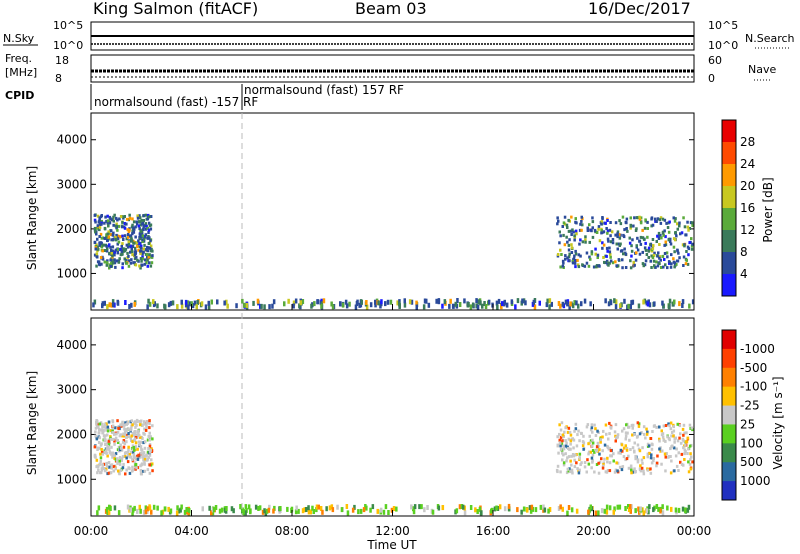 Image resolution: width=800 pixels, height=554 pixels. I want to click on nave-tick-top: 60, so click(715, 60).